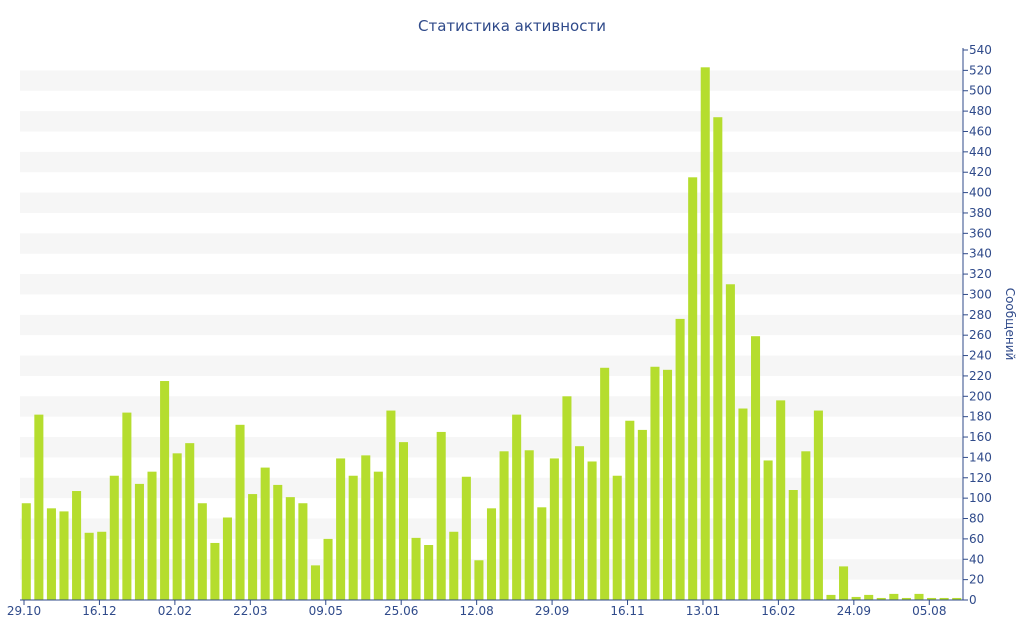  I want to click on y-tick-label: 180, so click(980, 417).